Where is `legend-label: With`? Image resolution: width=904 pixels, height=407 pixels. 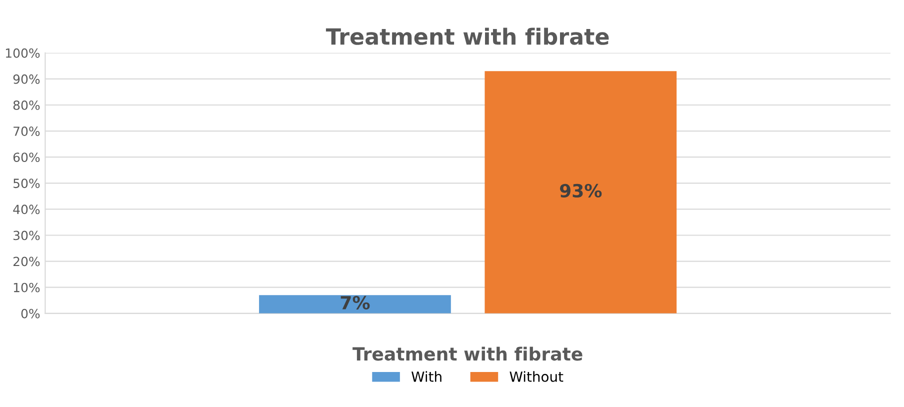 legend-label: With is located at coordinates (426, 376).